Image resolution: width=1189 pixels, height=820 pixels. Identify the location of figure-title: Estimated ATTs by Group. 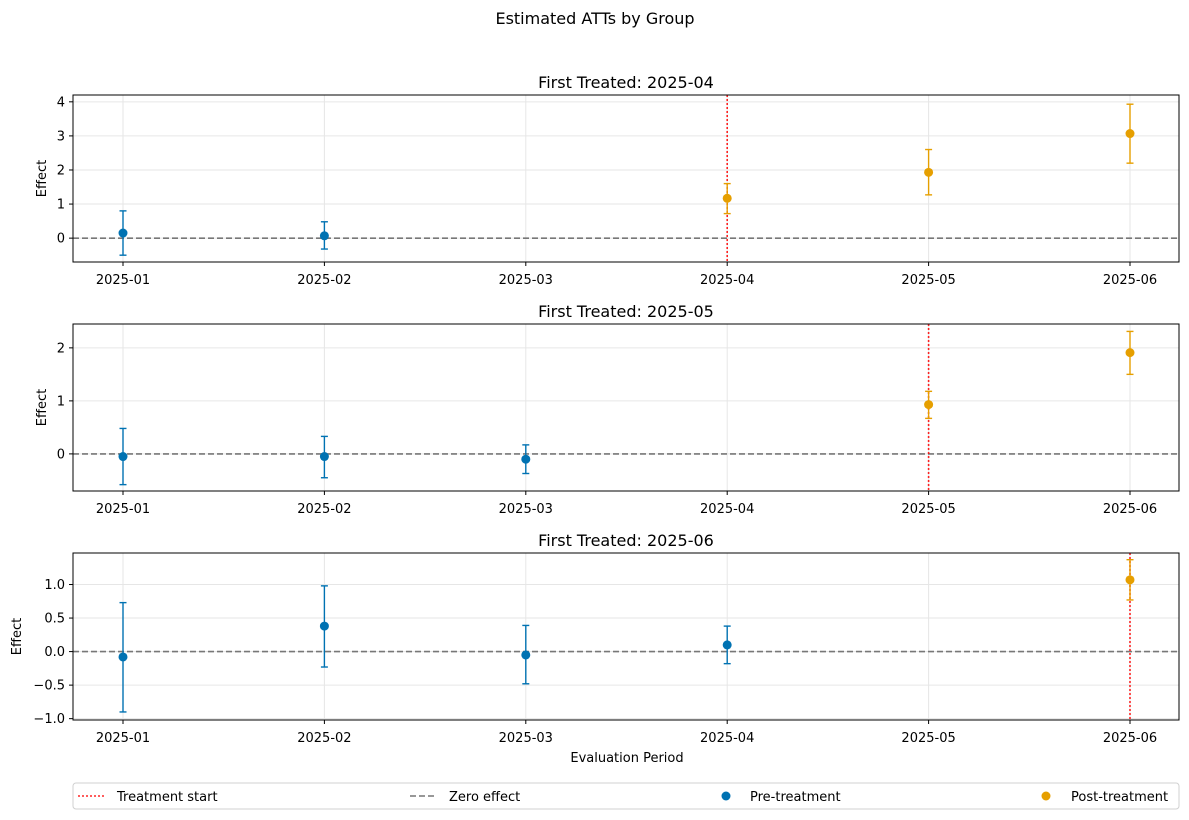
(594, 18).